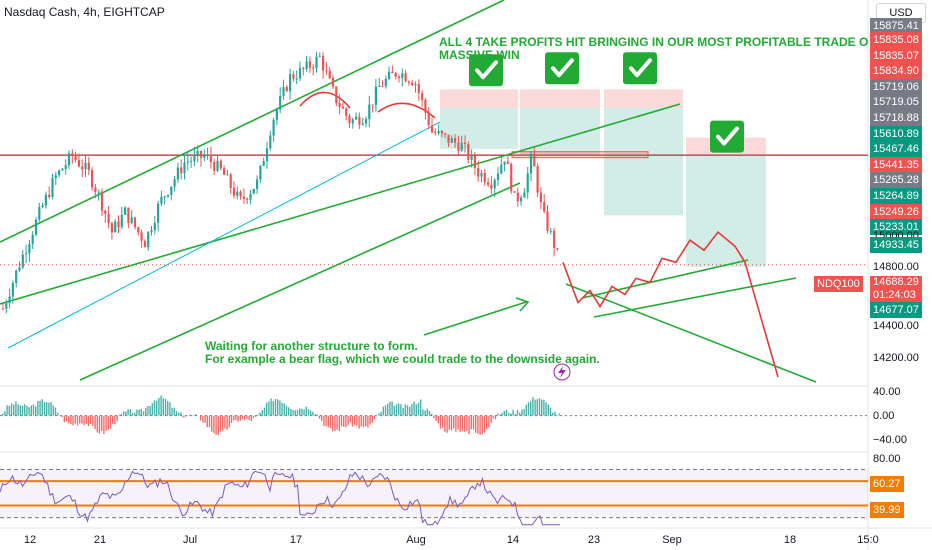  I want to click on position-stop-zone, so click(560, 99).